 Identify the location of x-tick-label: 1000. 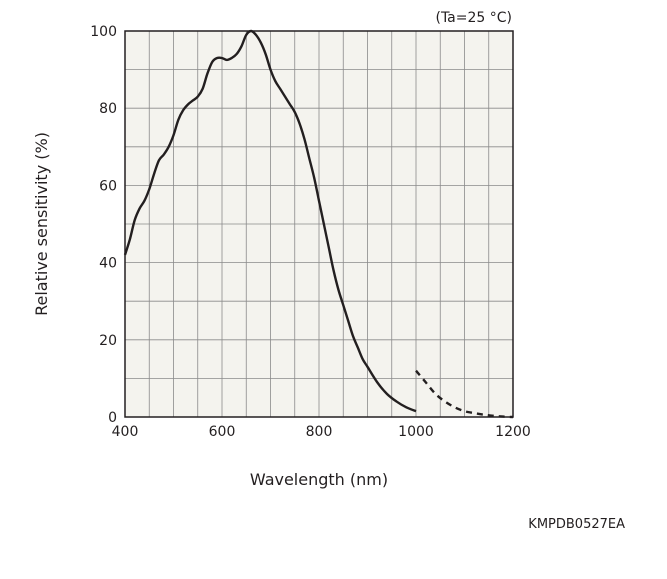
(416, 432).